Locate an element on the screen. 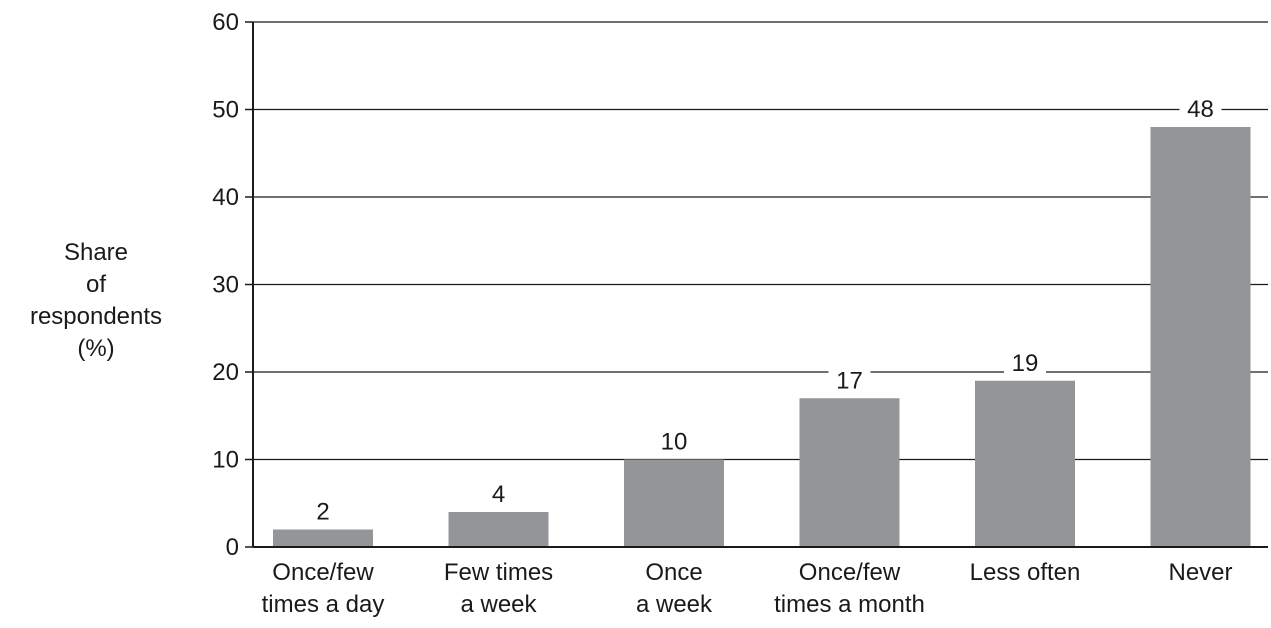  data-label: 10 is located at coordinates (674, 442).